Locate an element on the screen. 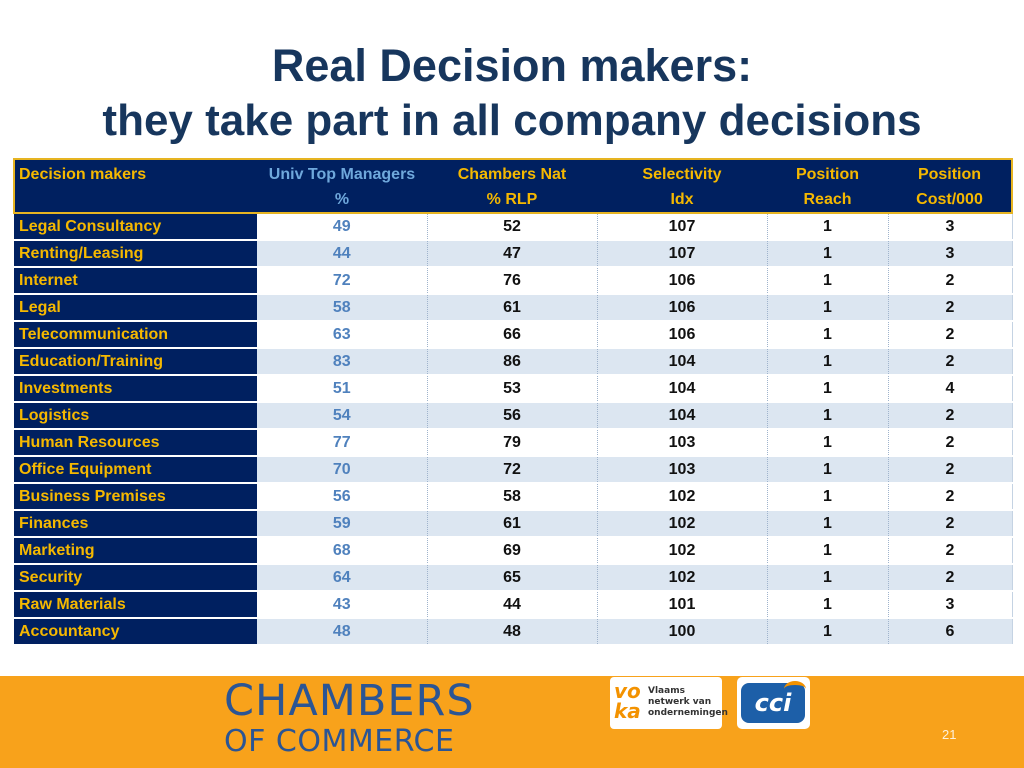  table-row: Telecommunication 63 66 106 1 2 is located at coordinates (513, 335).